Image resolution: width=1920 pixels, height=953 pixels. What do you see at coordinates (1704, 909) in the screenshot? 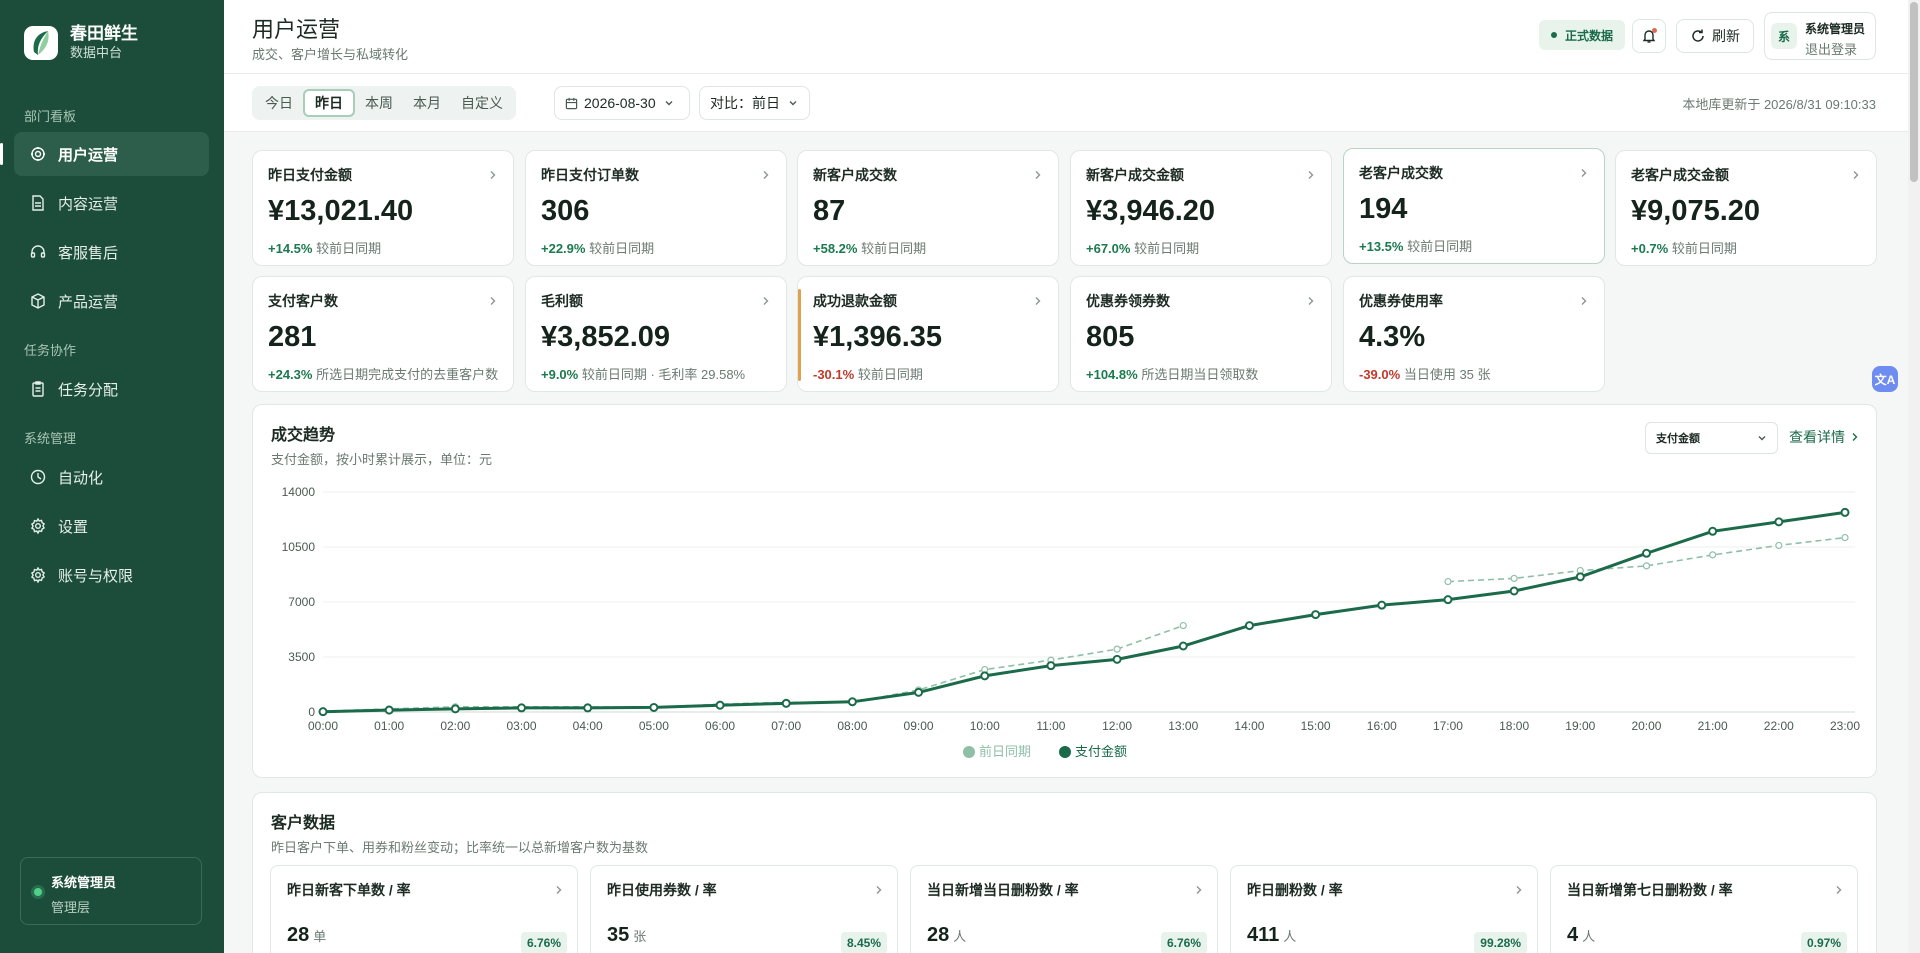
I see `customer-metric-card: 当日新增第七日删粉数 / 率 4 人 0.97%` at bounding box center [1704, 909].